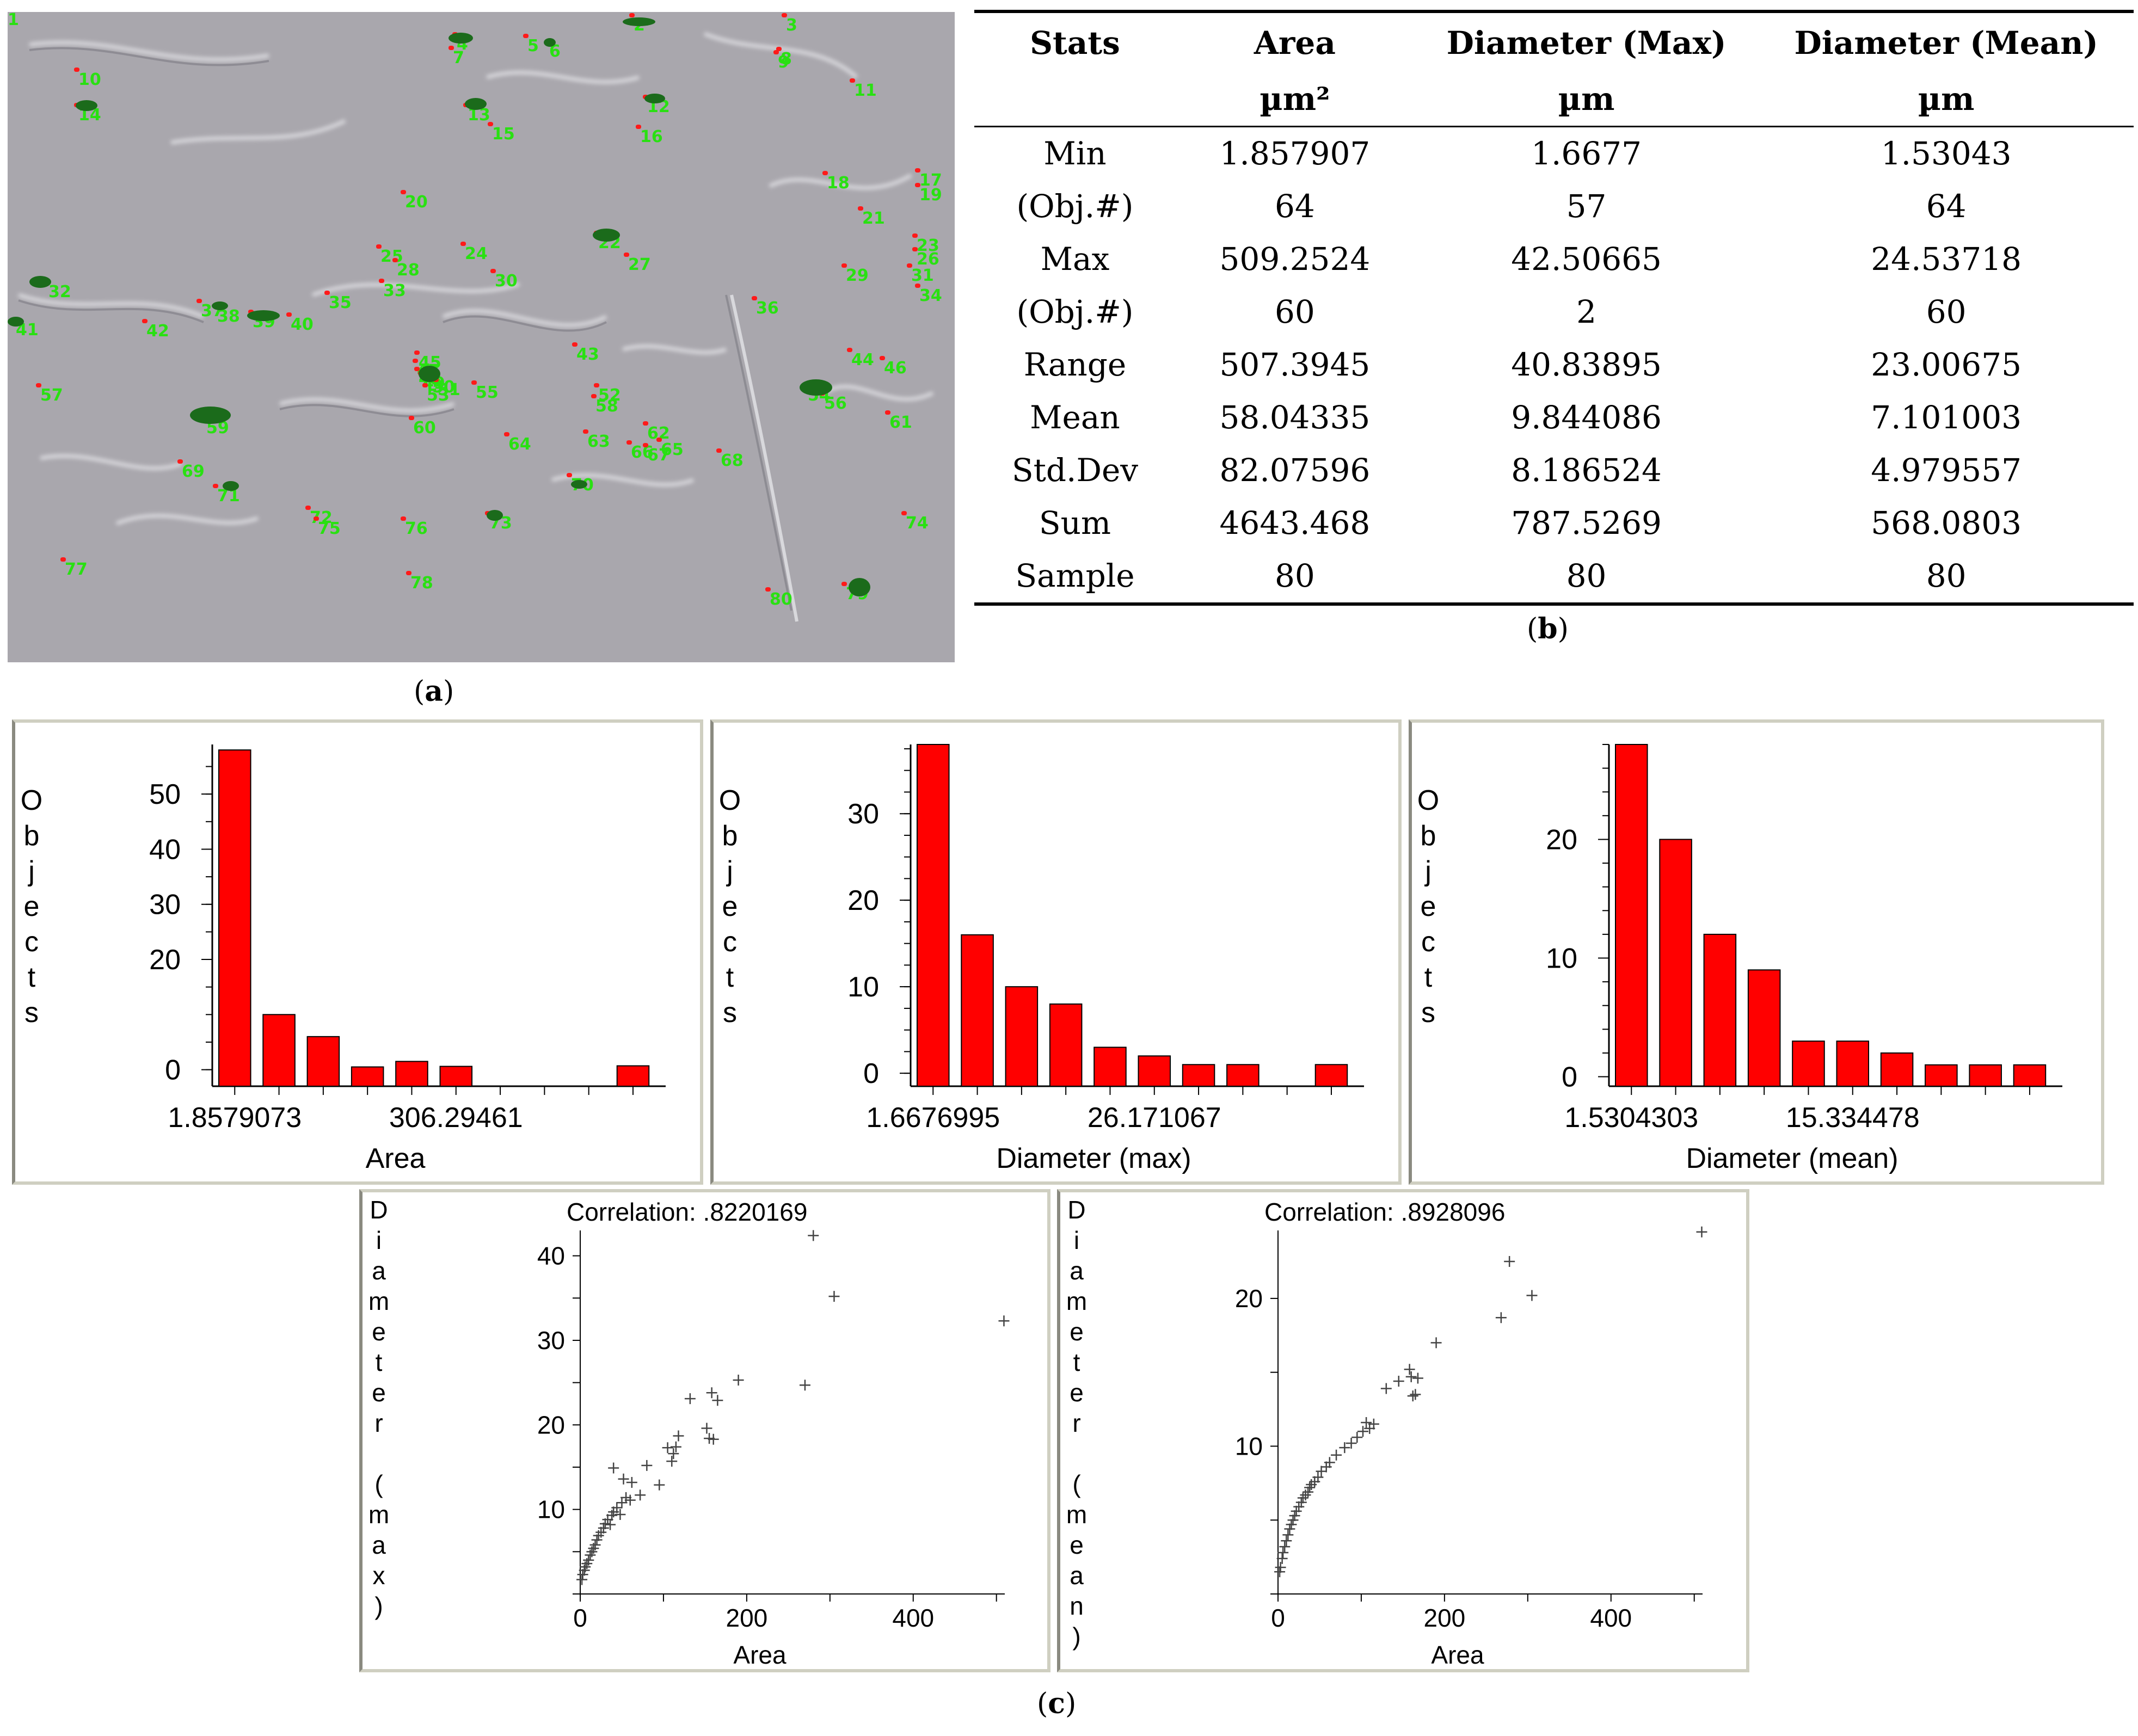 The image size is (2138, 1736). Describe the element at coordinates (165, 849) in the screenshot. I see `y-tick-label: 40` at that location.